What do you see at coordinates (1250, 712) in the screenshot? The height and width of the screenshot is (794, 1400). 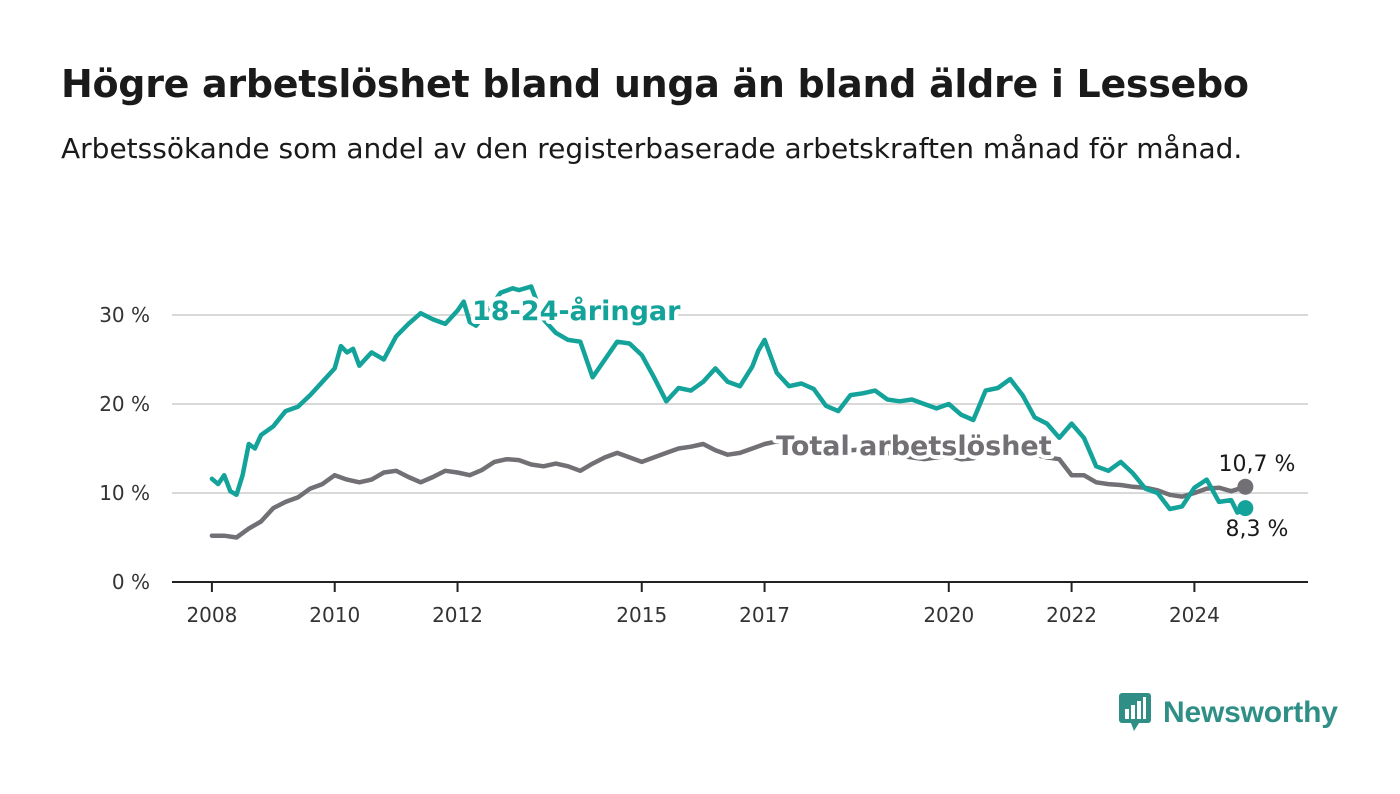 I see `newsworthy-logo-text: Newsworthy` at bounding box center [1250, 712].